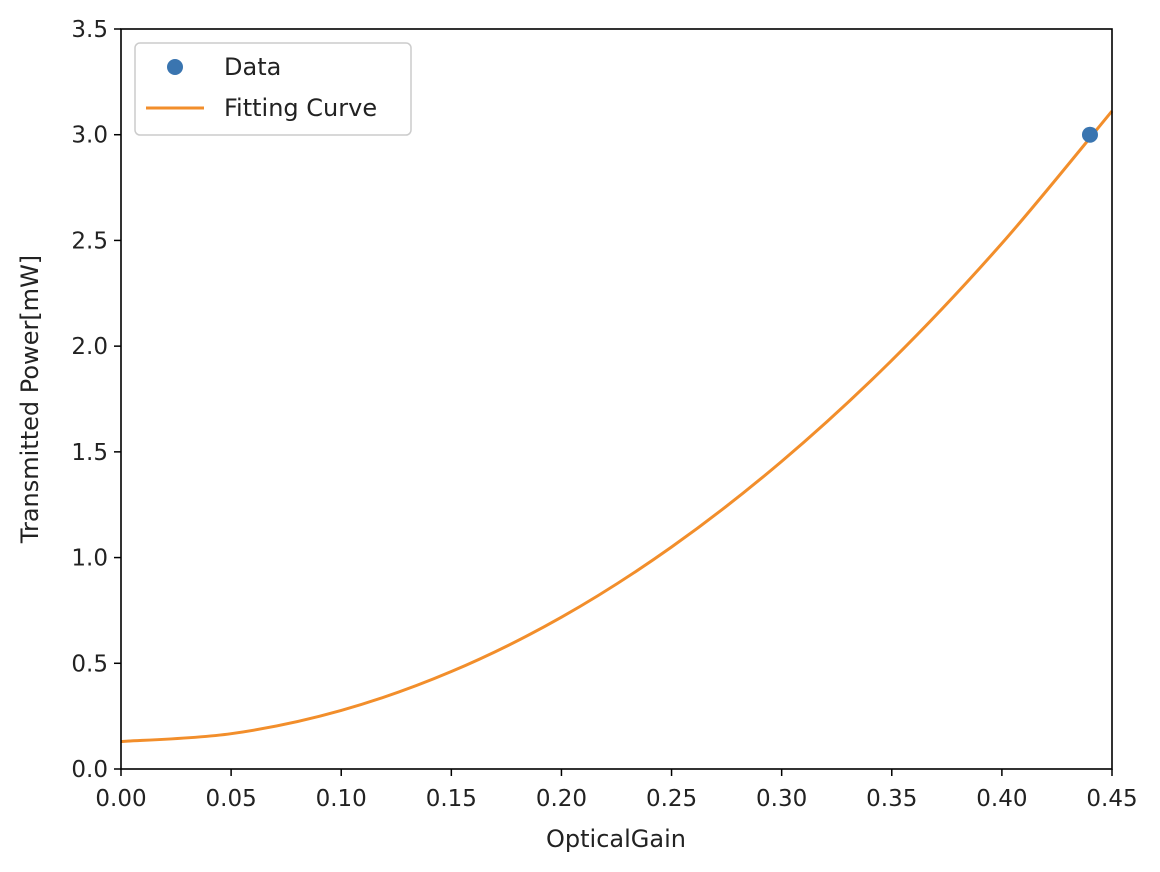  Describe the element at coordinates (252, 67) in the screenshot. I see `legend-label-data: Data` at that location.